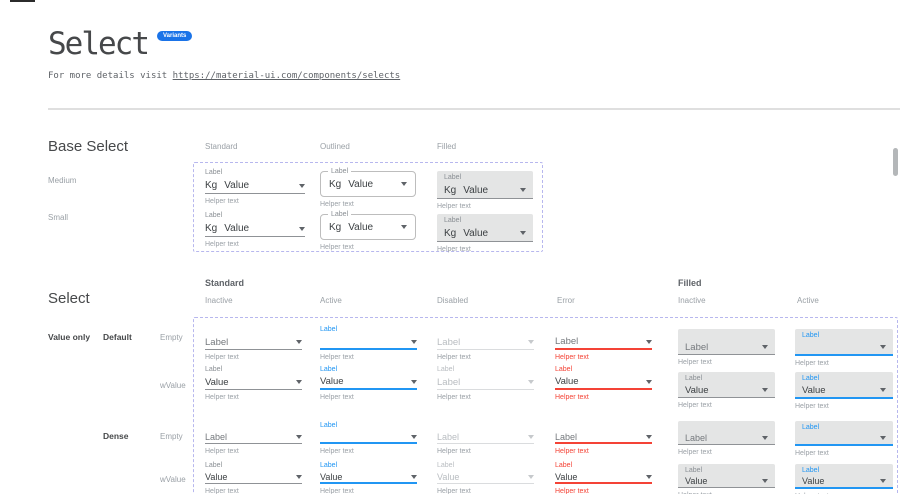 The width and height of the screenshot is (900, 494). I want to click on select-standard-error-empty: Label Helper text, so click(603, 343).